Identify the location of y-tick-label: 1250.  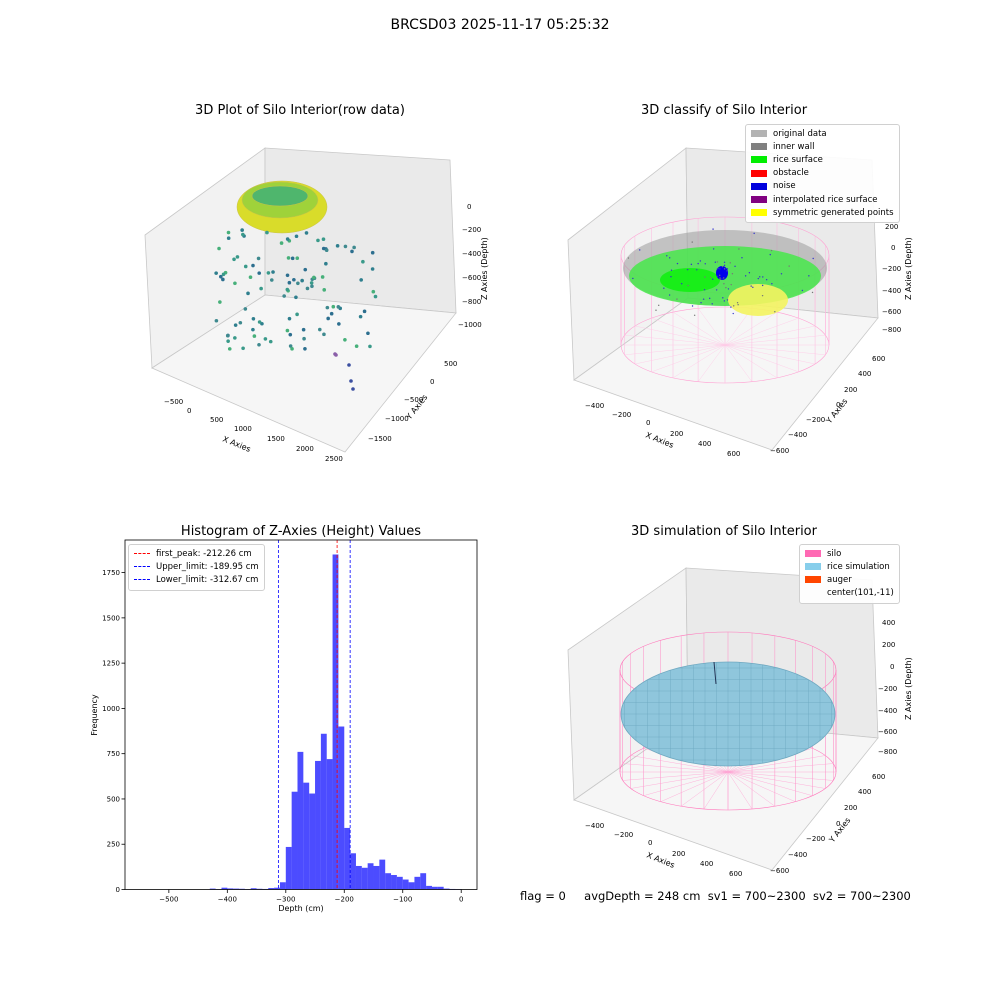
(111, 664).